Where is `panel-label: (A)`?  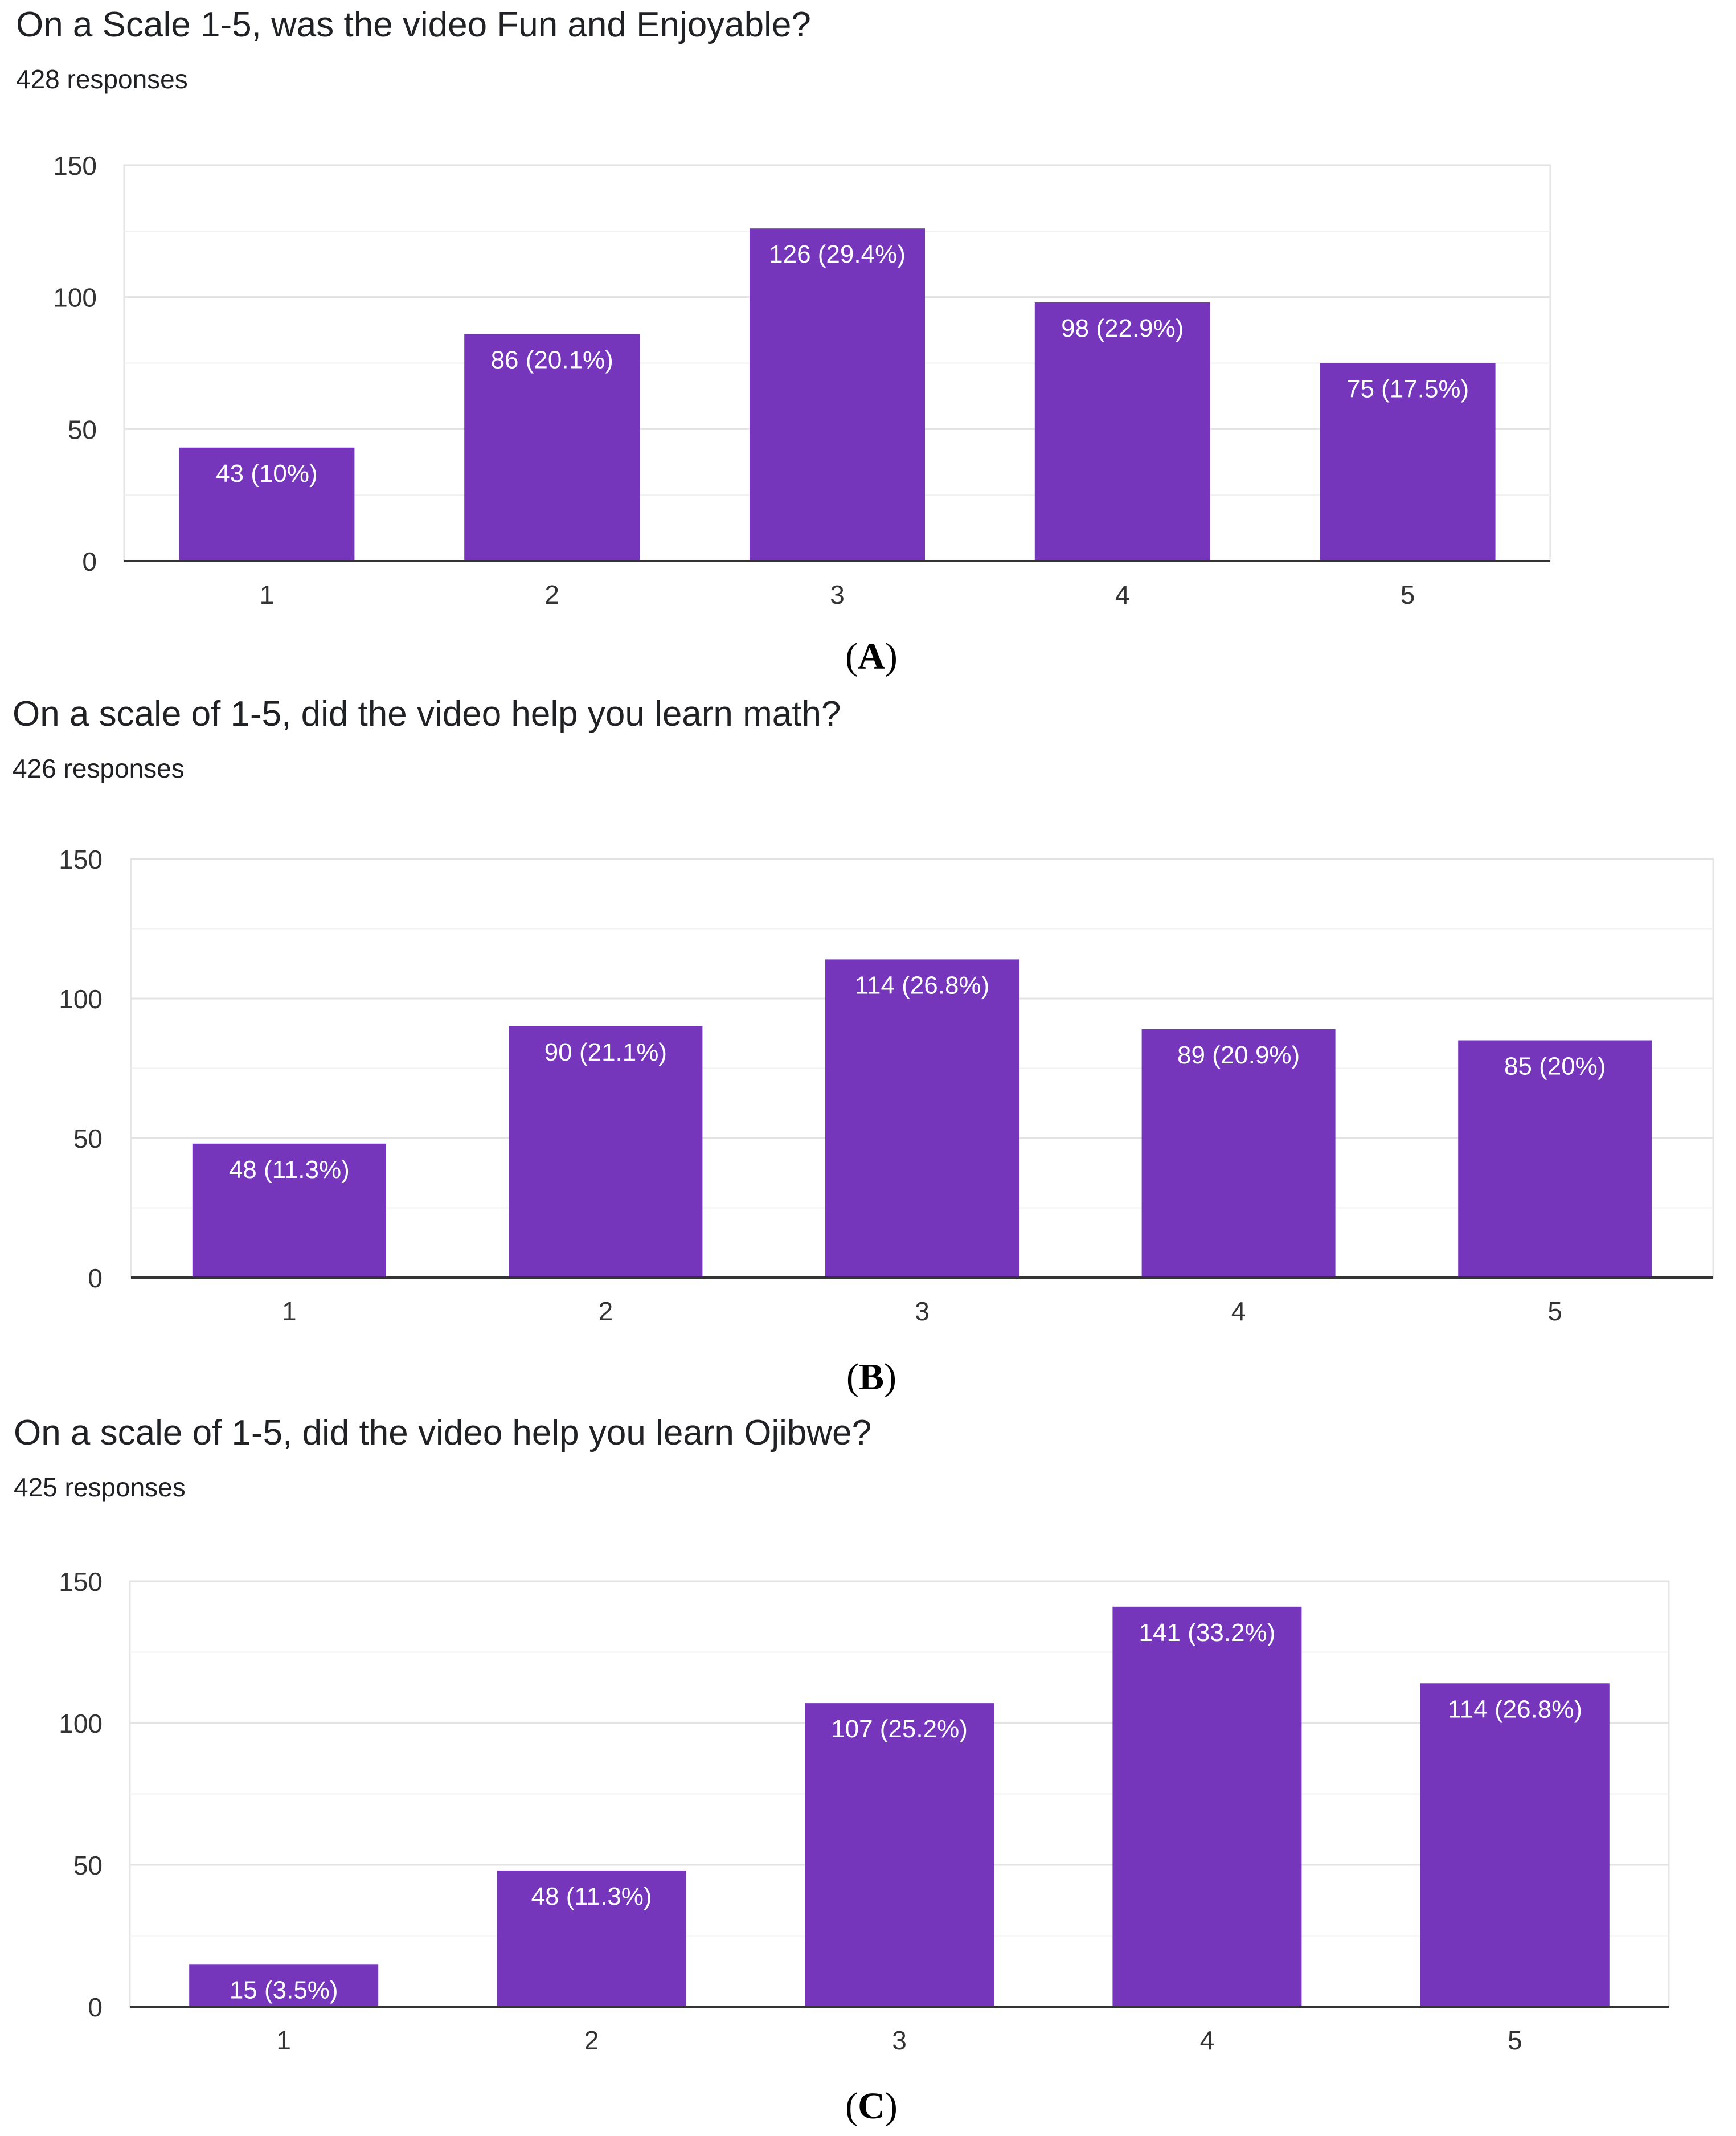
panel-label: (A) is located at coordinates (871, 656).